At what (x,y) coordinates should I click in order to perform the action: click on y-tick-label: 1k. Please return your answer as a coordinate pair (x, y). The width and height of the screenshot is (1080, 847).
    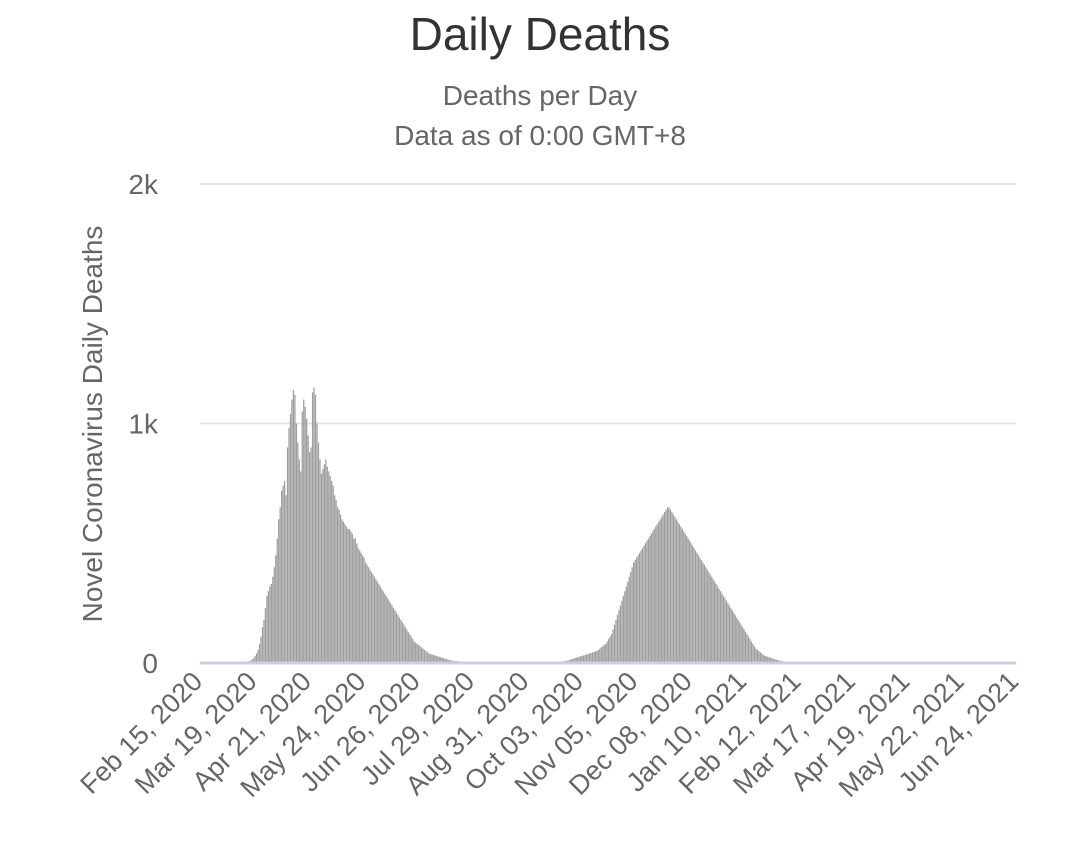
    Looking at the image, I should click on (143, 424).